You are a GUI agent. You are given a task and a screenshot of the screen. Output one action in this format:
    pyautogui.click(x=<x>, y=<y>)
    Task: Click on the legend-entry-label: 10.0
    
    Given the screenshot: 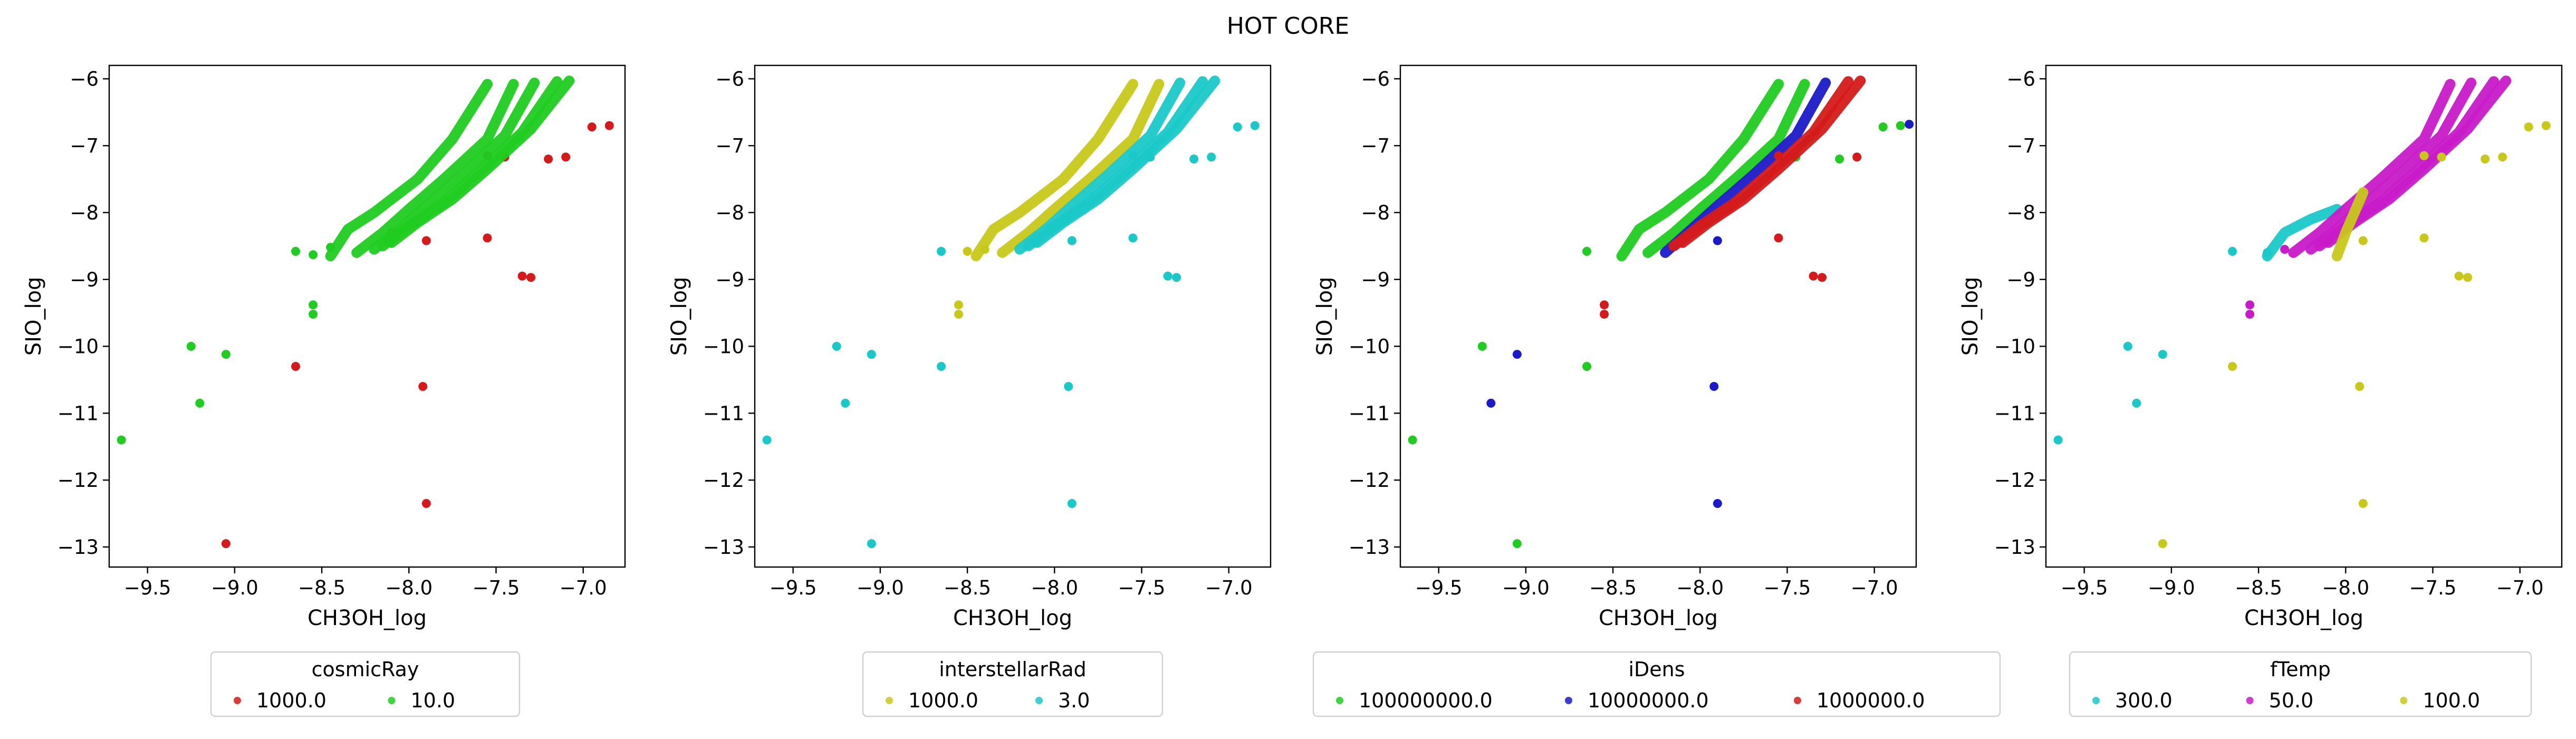 What is the action you would take?
    pyautogui.click(x=434, y=700)
    